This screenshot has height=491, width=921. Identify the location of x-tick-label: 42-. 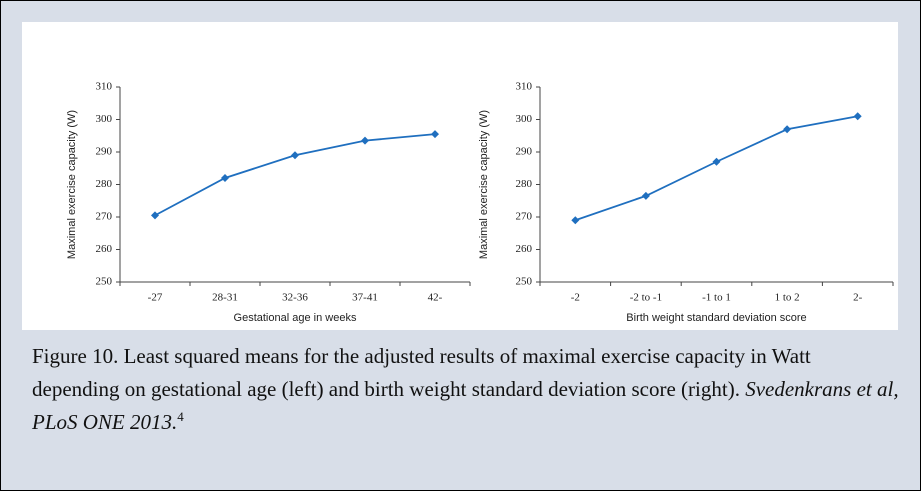
(435, 298).